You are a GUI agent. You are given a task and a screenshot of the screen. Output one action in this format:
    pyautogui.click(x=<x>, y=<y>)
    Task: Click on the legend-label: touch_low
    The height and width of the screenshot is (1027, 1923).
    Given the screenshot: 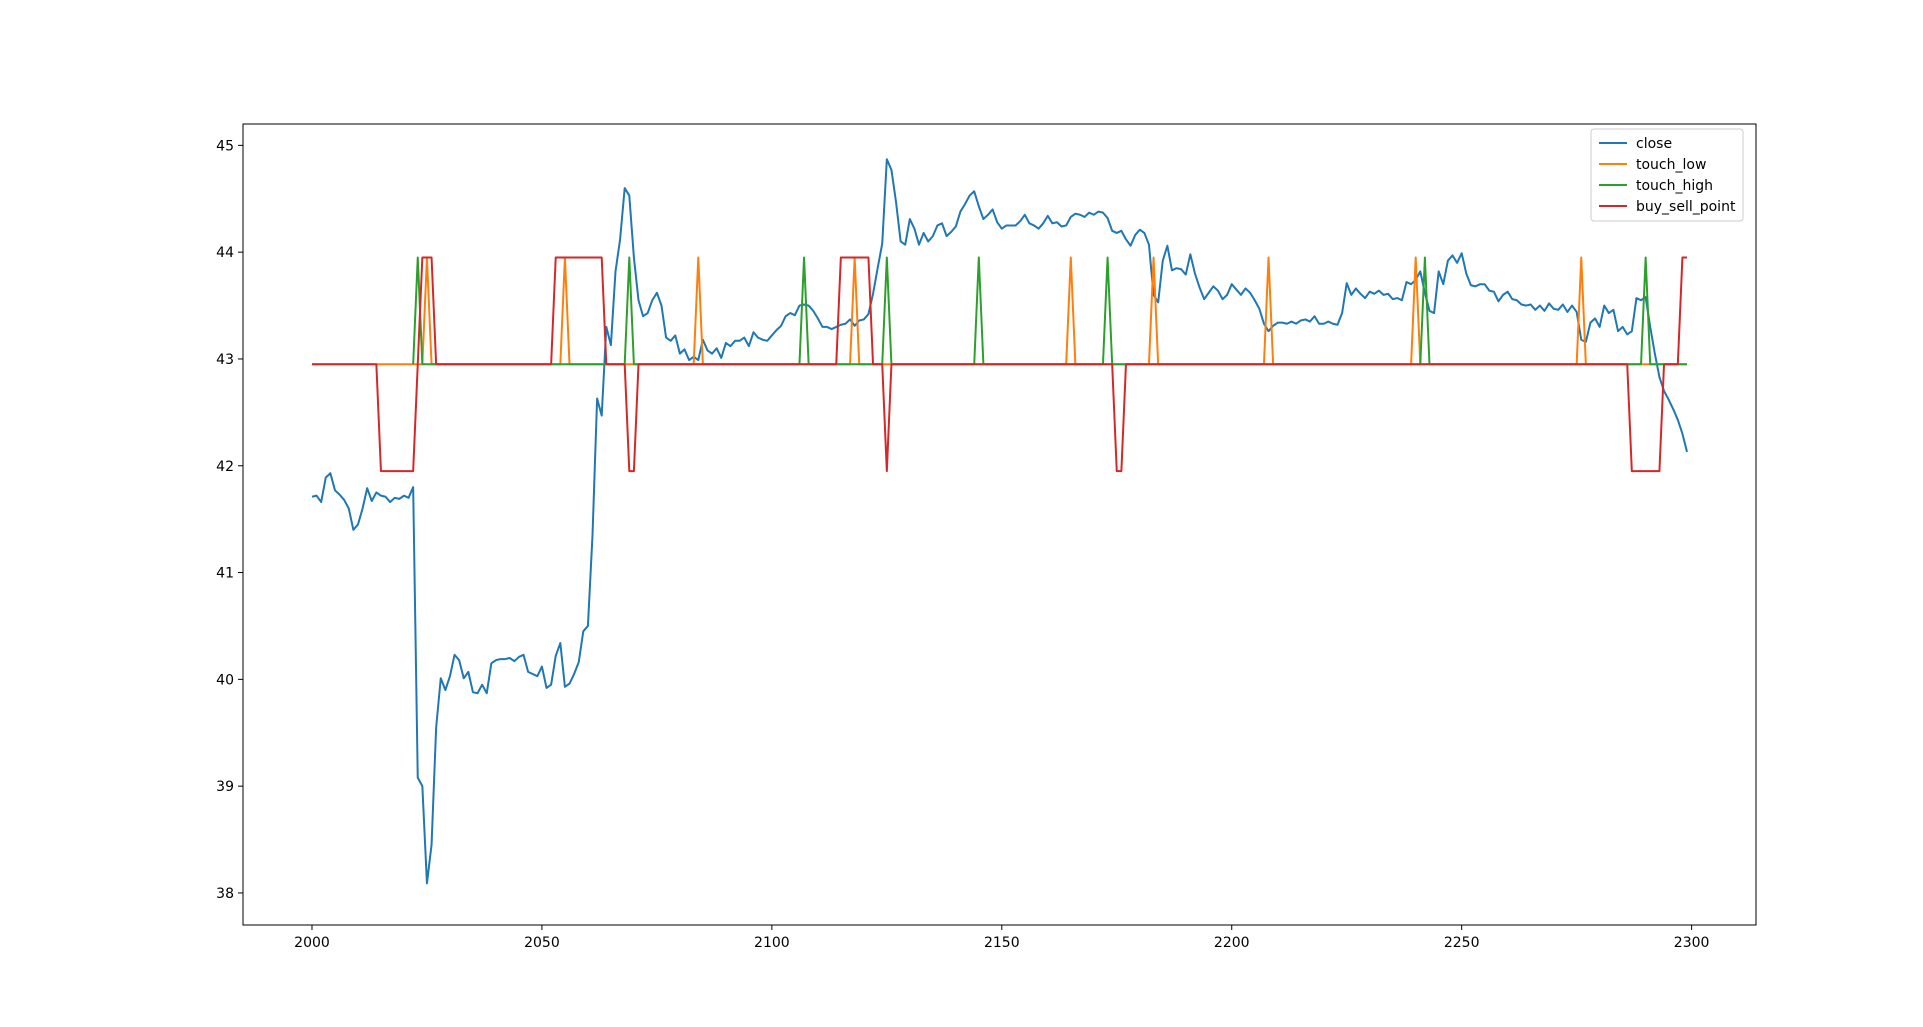 What is the action you would take?
    pyautogui.click(x=1671, y=165)
    